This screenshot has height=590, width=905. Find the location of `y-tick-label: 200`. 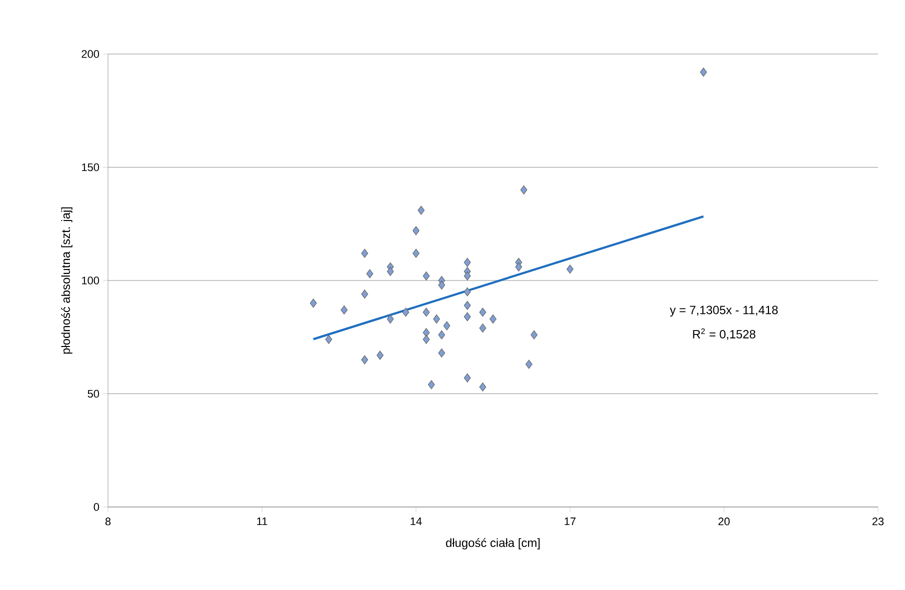

y-tick-label: 200 is located at coordinates (91, 54).